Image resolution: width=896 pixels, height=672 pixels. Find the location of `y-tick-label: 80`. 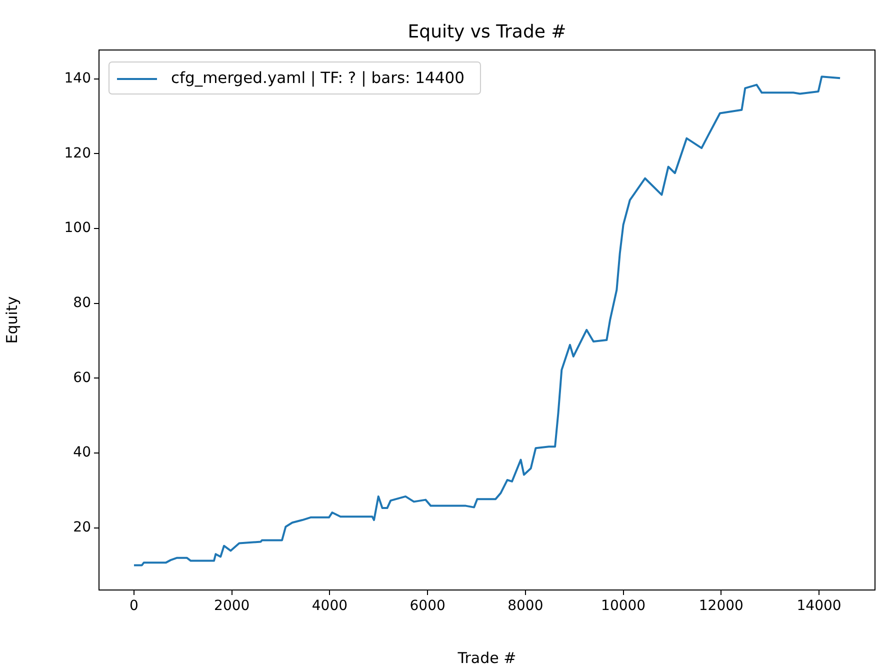

y-tick-label: 80 is located at coordinates (82, 302).